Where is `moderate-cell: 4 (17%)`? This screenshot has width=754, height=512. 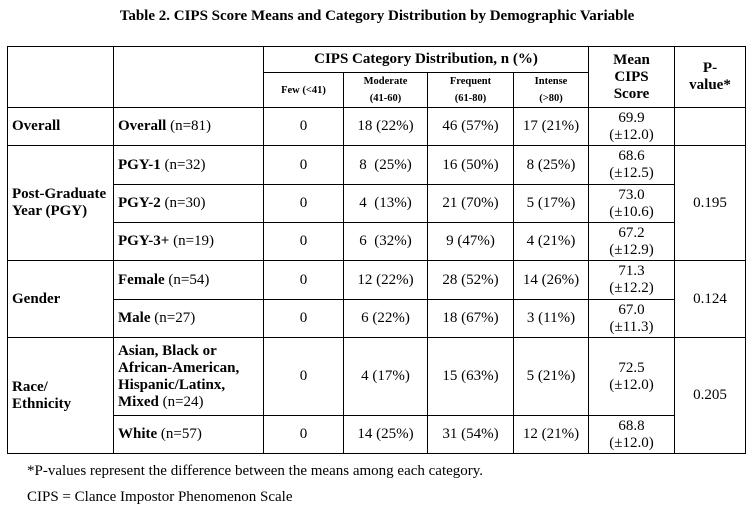
moderate-cell: 4 (17%) is located at coordinates (385, 376).